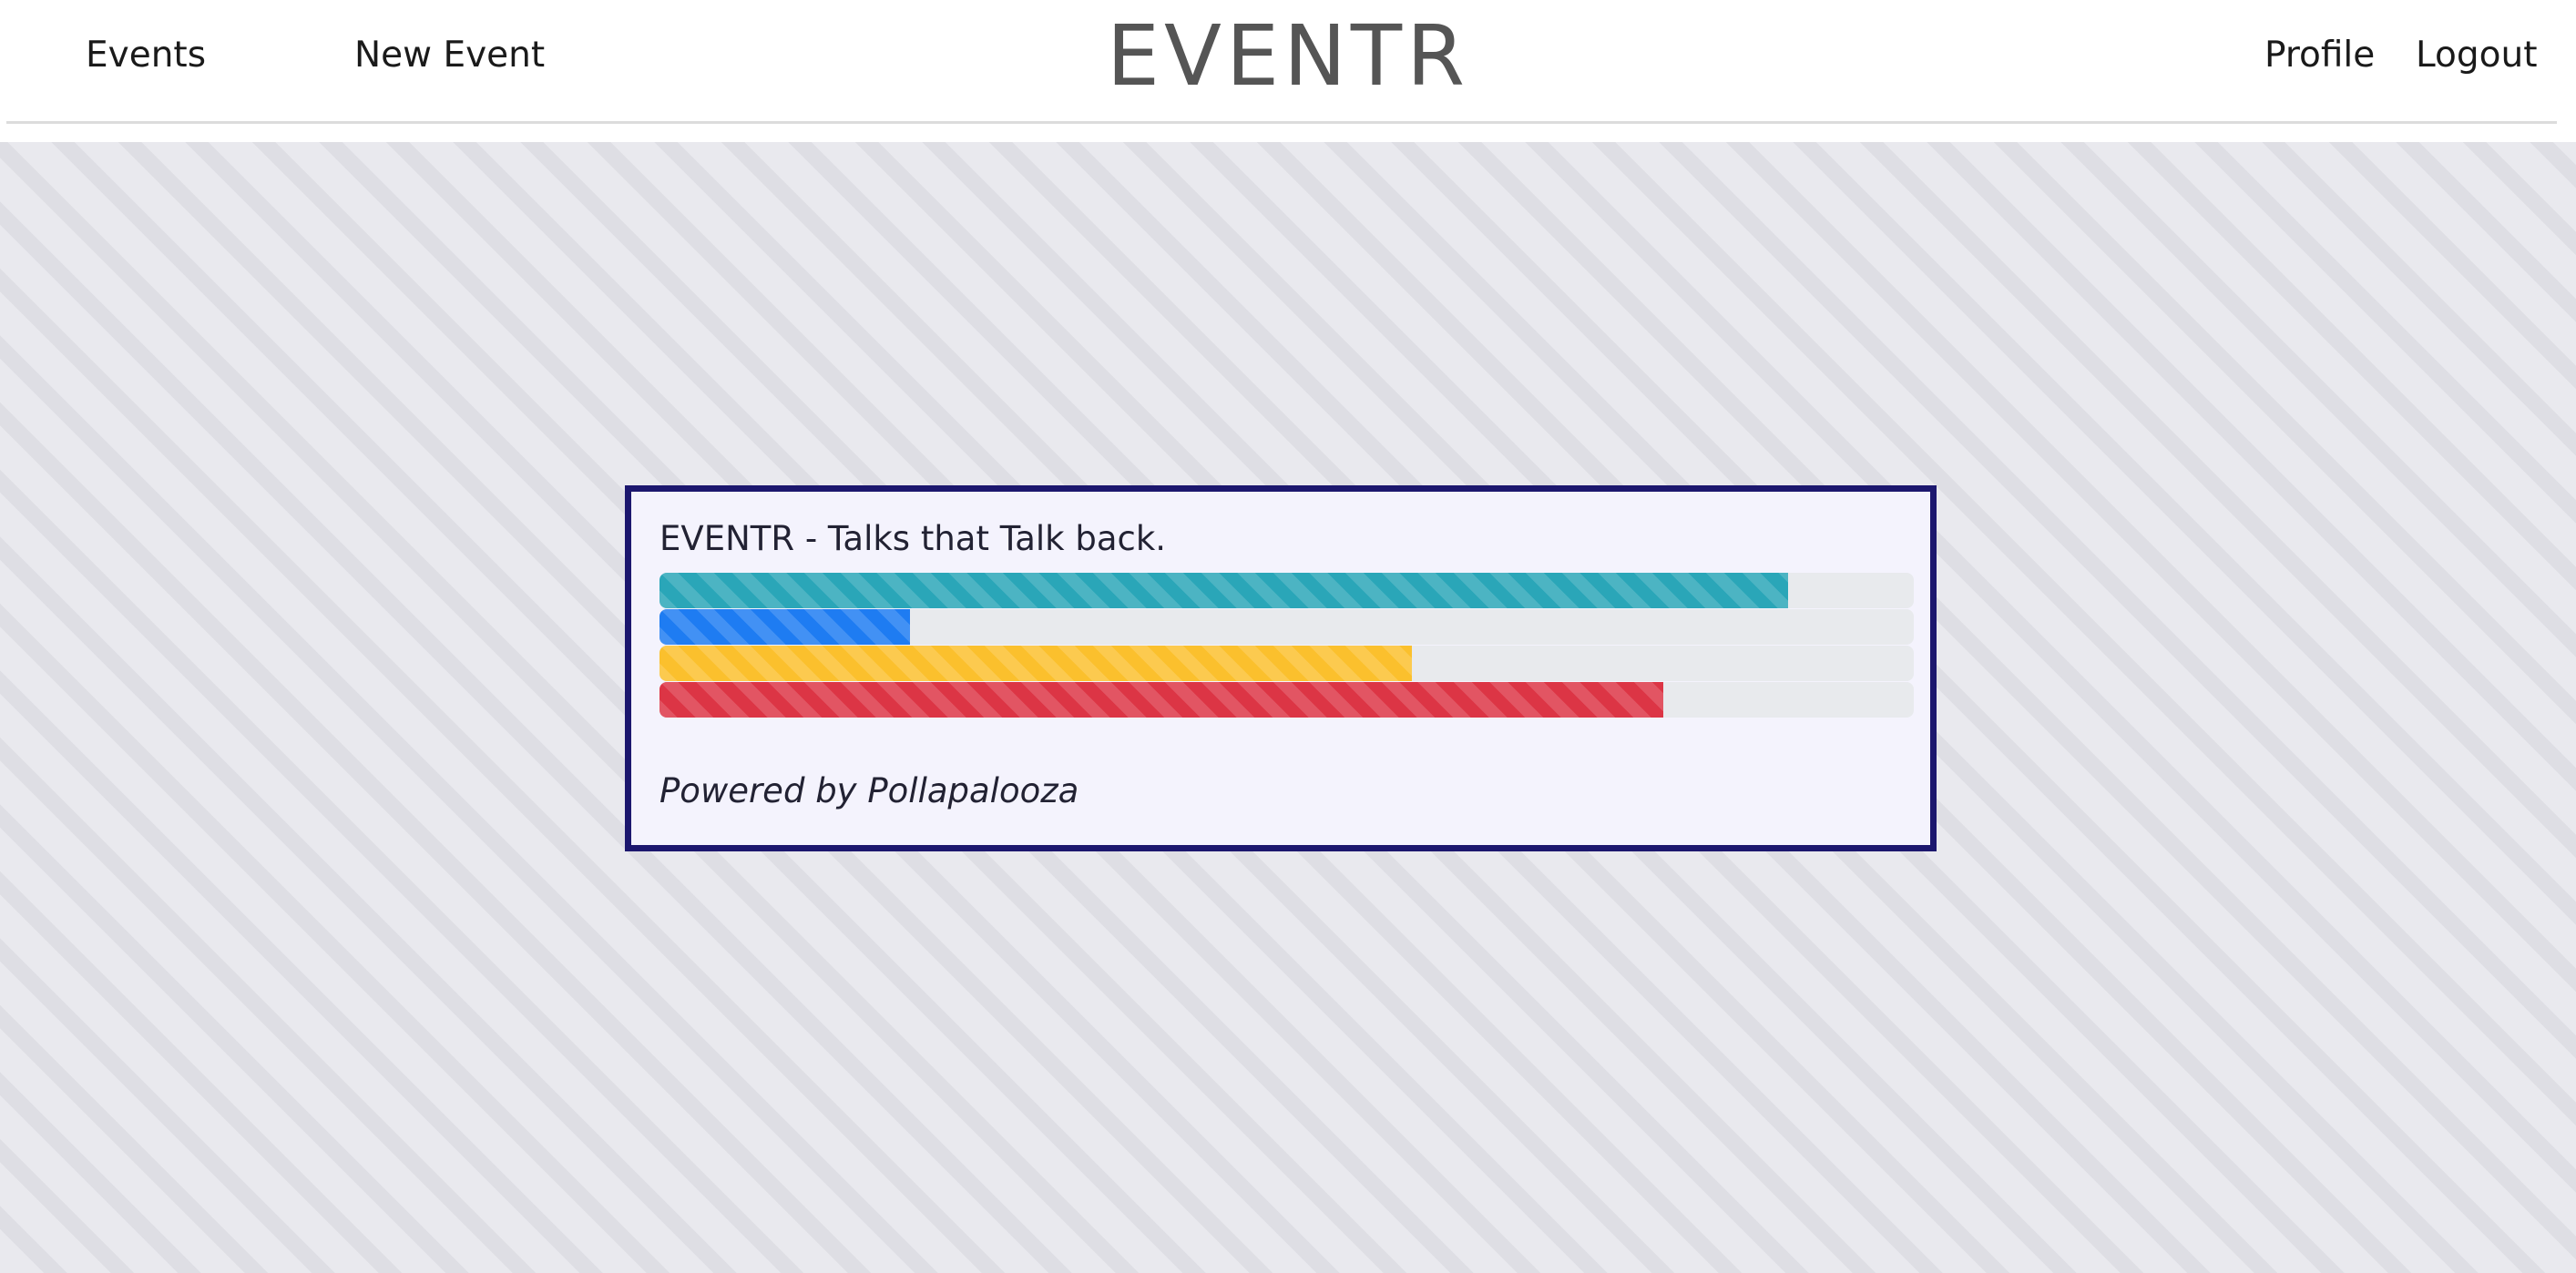 The width and height of the screenshot is (2576, 1273). What do you see at coordinates (450, 56) in the screenshot?
I see `nav-link-new-event: New Event` at bounding box center [450, 56].